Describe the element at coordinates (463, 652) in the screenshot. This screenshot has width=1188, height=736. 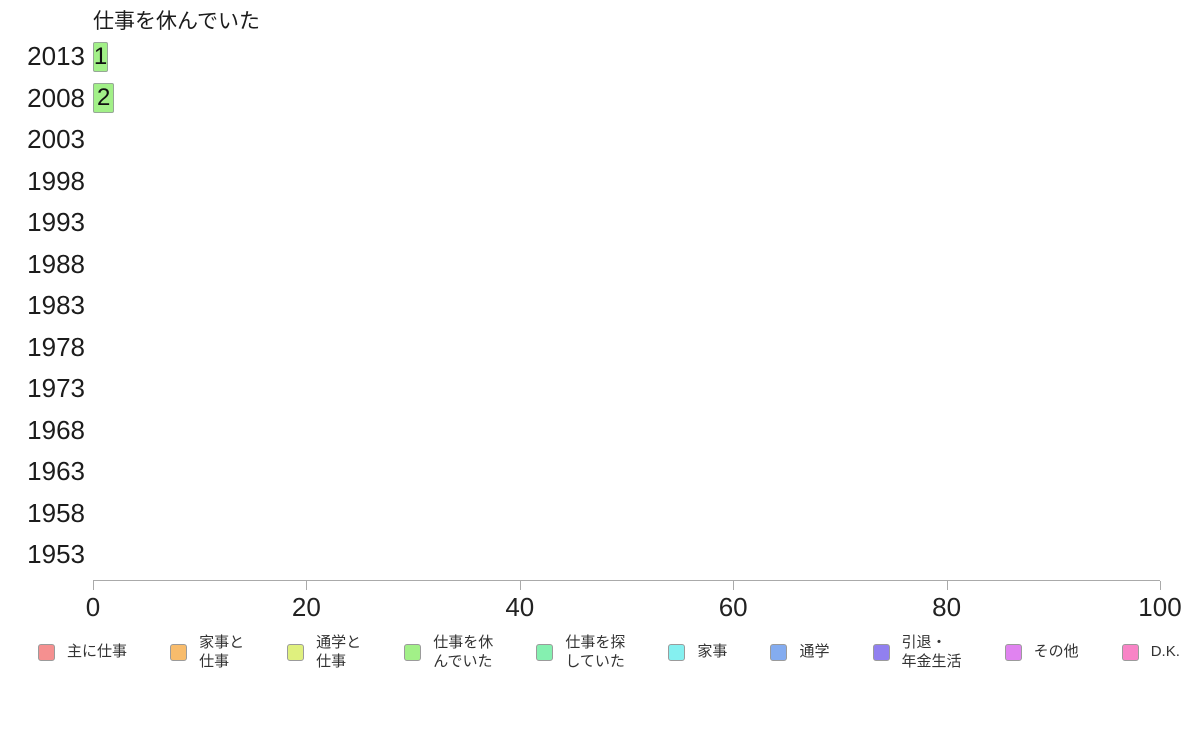
I see `legend-label: 仕事を休 んでいた` at that location.